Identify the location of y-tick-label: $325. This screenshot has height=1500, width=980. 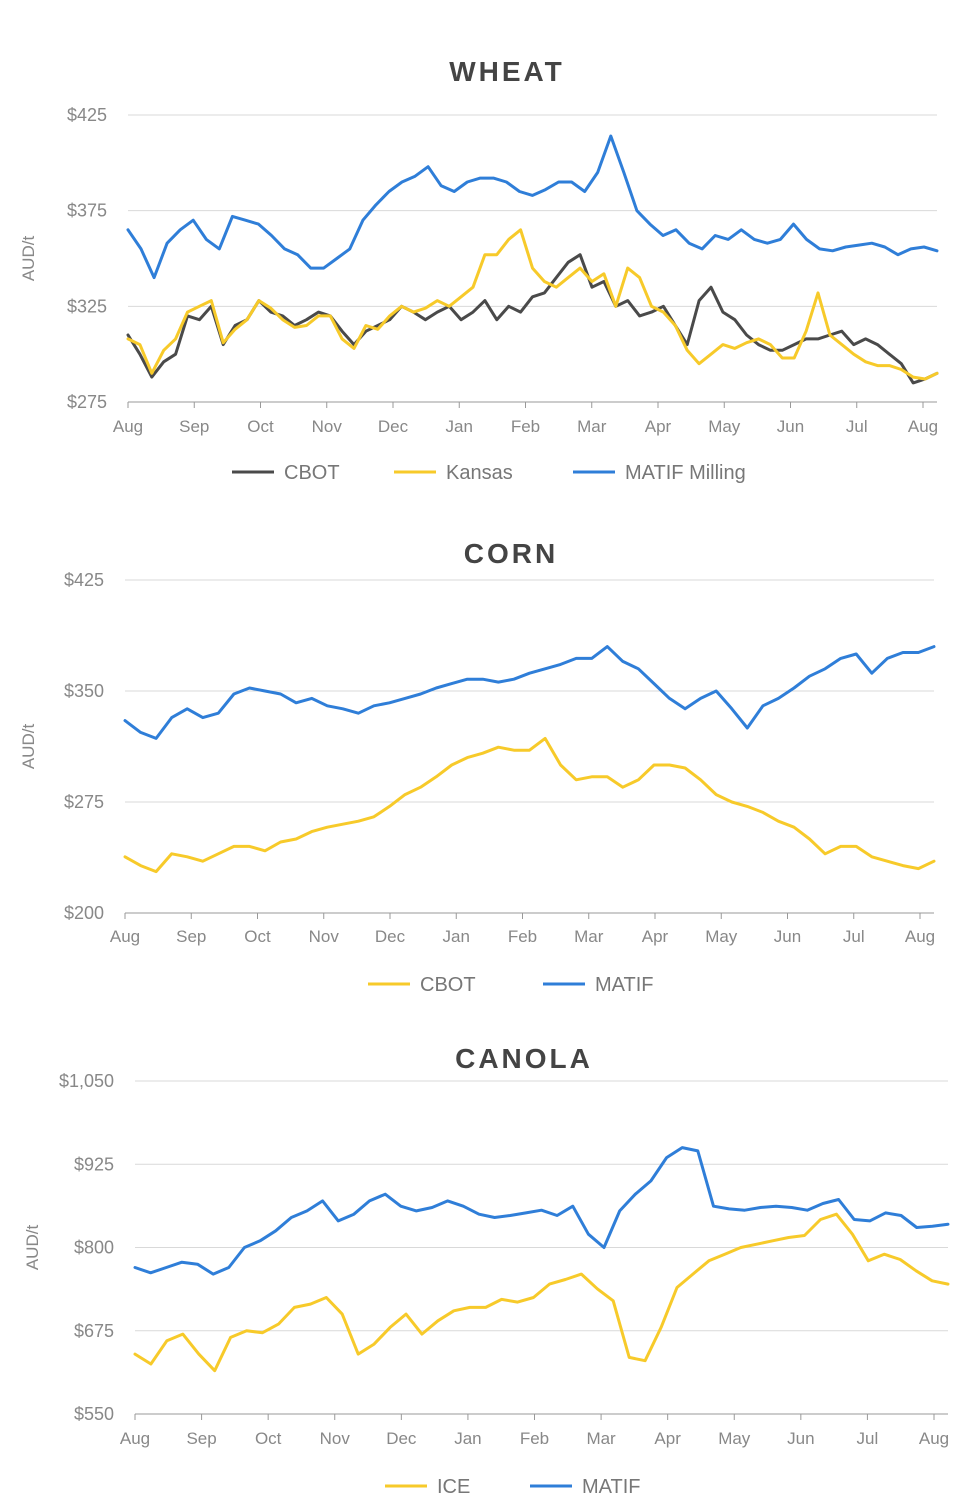
(87, 306).